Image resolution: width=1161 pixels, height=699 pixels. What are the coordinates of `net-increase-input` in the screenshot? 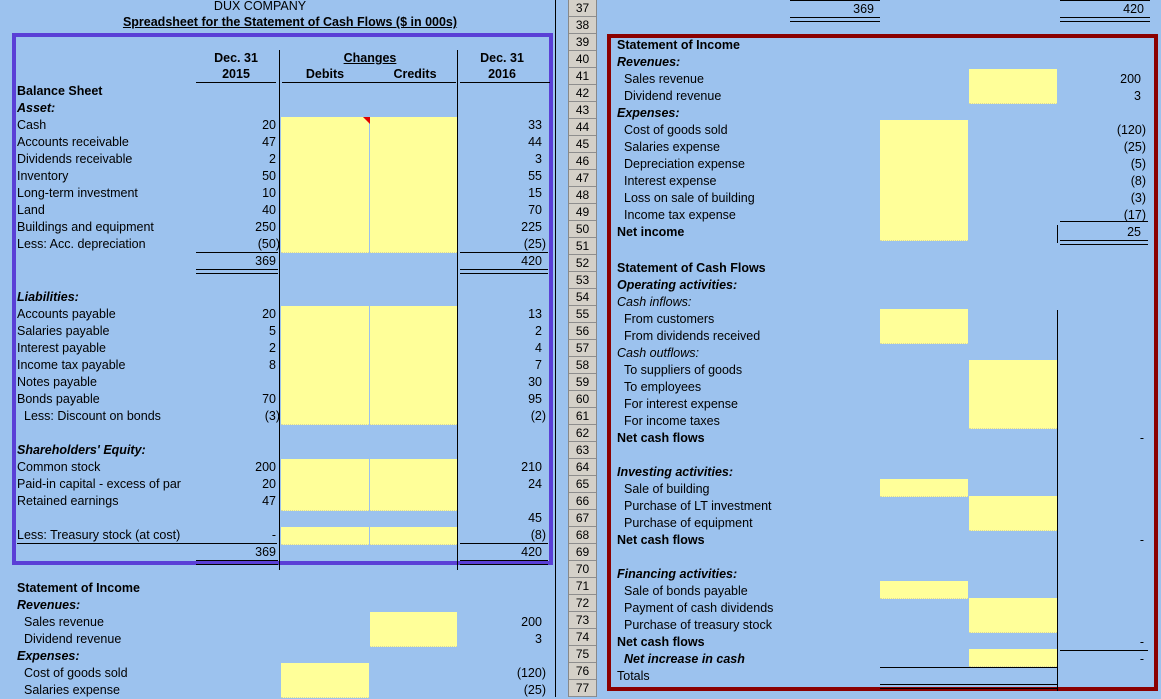 It's located at (1013, 658).